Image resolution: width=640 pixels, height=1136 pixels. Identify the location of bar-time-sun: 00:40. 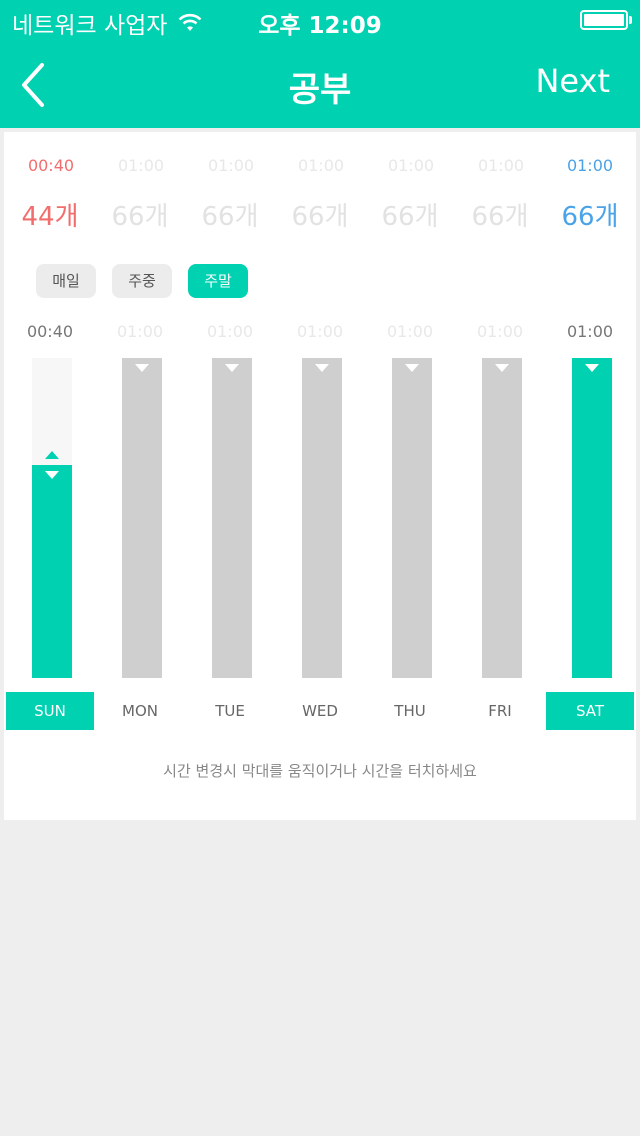
(50, 331).